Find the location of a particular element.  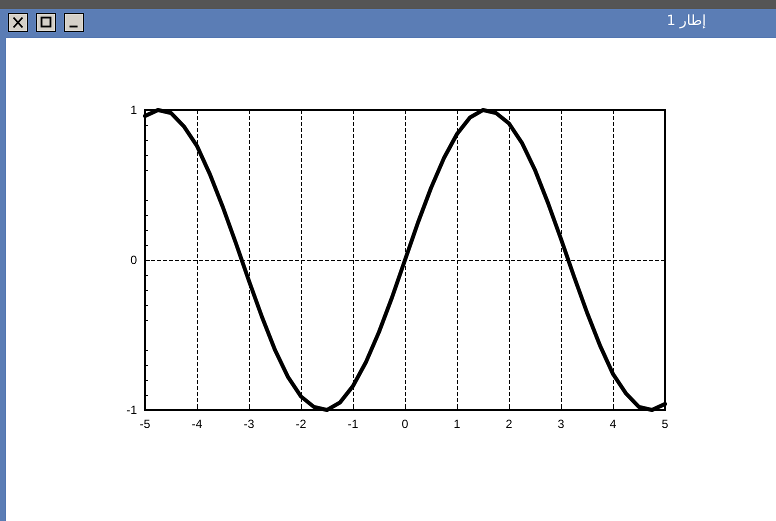

x-tick-label: -1 is located at coordinates (353, 424).